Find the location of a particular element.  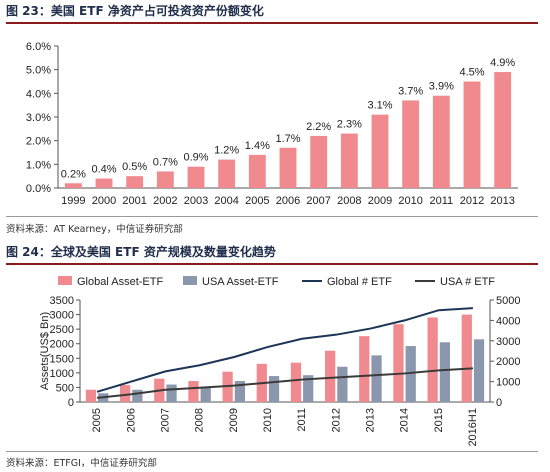

y-right-tick-label: 2000 is located at coordinates (508, 362).